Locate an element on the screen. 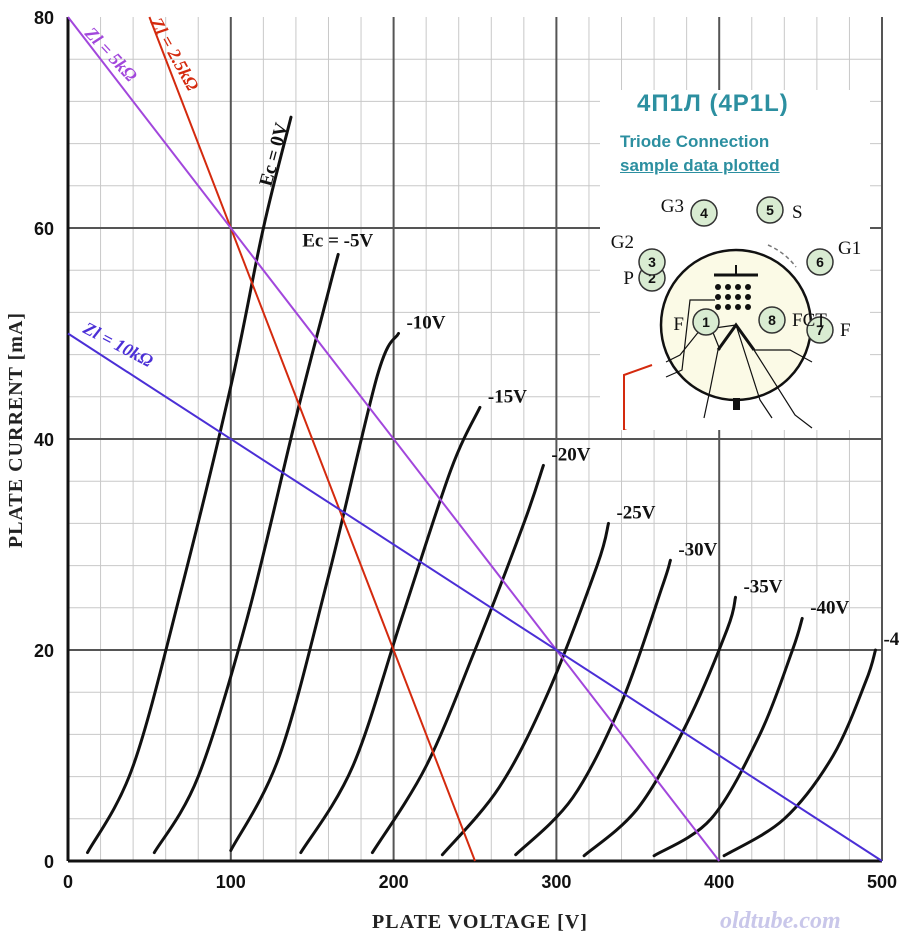  wire-g1 is located at coordinates (783, 356).